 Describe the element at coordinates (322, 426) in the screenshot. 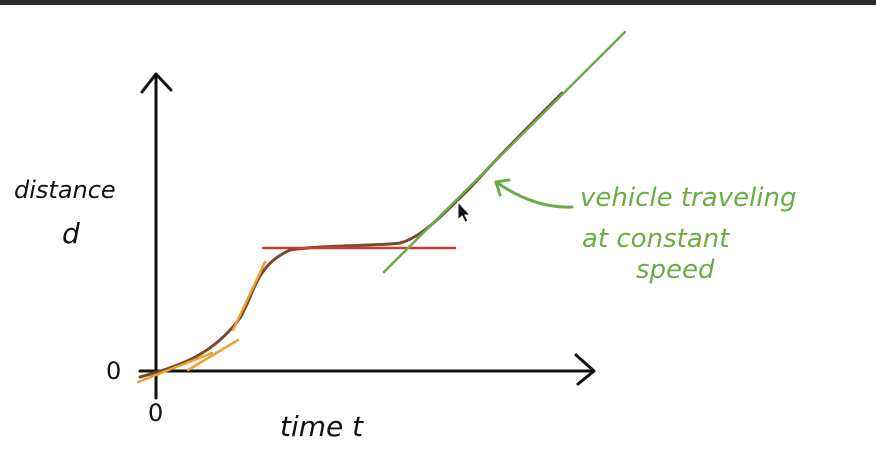

I see `x-axis-label: time t` at that location.